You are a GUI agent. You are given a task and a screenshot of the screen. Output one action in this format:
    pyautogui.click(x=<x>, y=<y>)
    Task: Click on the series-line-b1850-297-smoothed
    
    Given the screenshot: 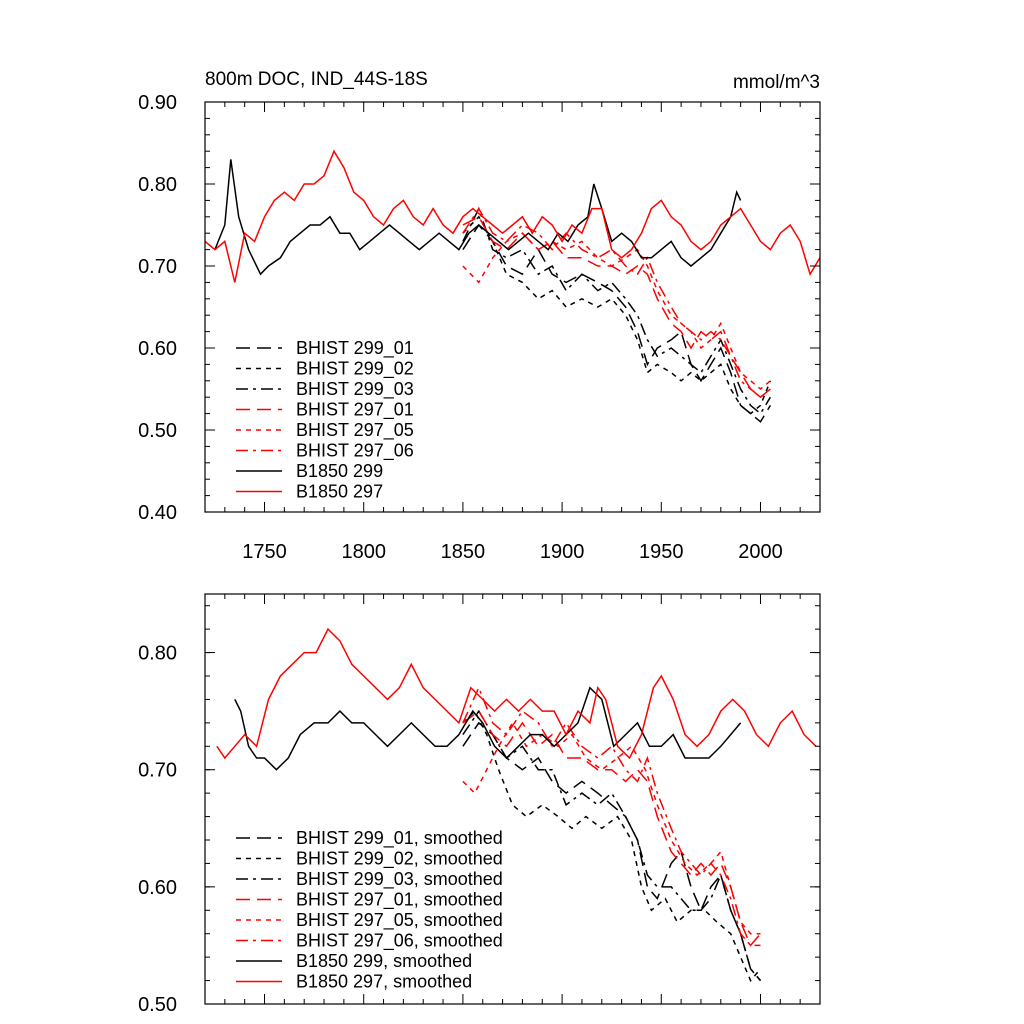 What is the action you would take?
    pyautogui.click(x=516, y=693)
    